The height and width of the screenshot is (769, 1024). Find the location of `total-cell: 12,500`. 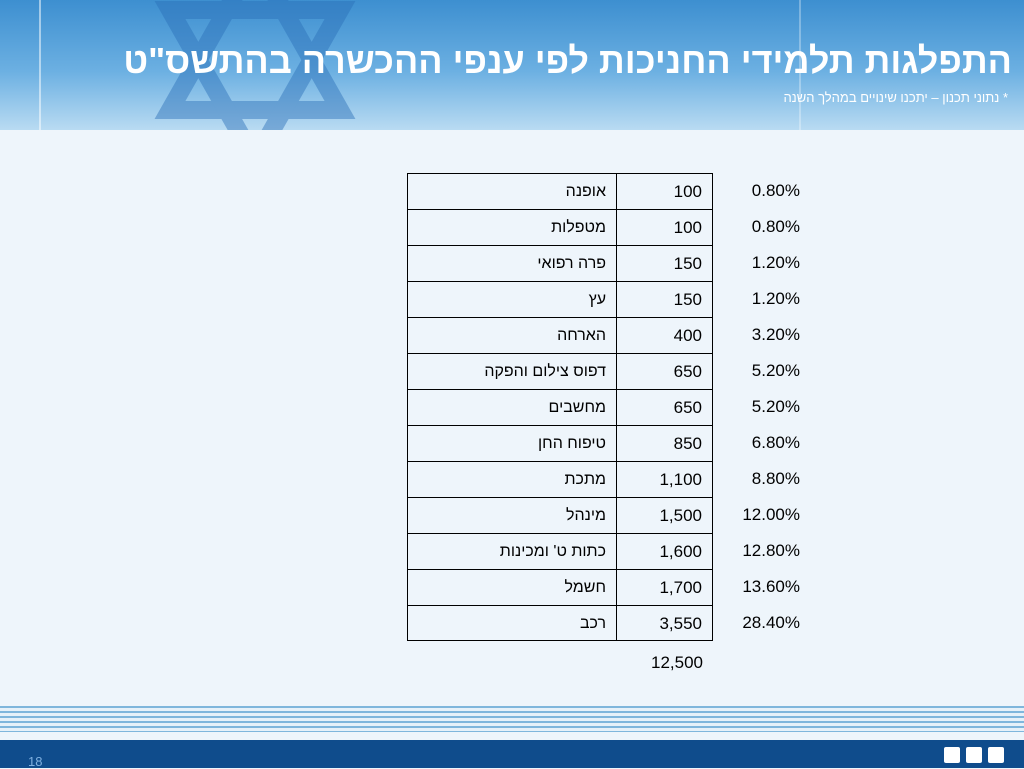

total-cell: 12,500 is located at coordinates (677, 662).